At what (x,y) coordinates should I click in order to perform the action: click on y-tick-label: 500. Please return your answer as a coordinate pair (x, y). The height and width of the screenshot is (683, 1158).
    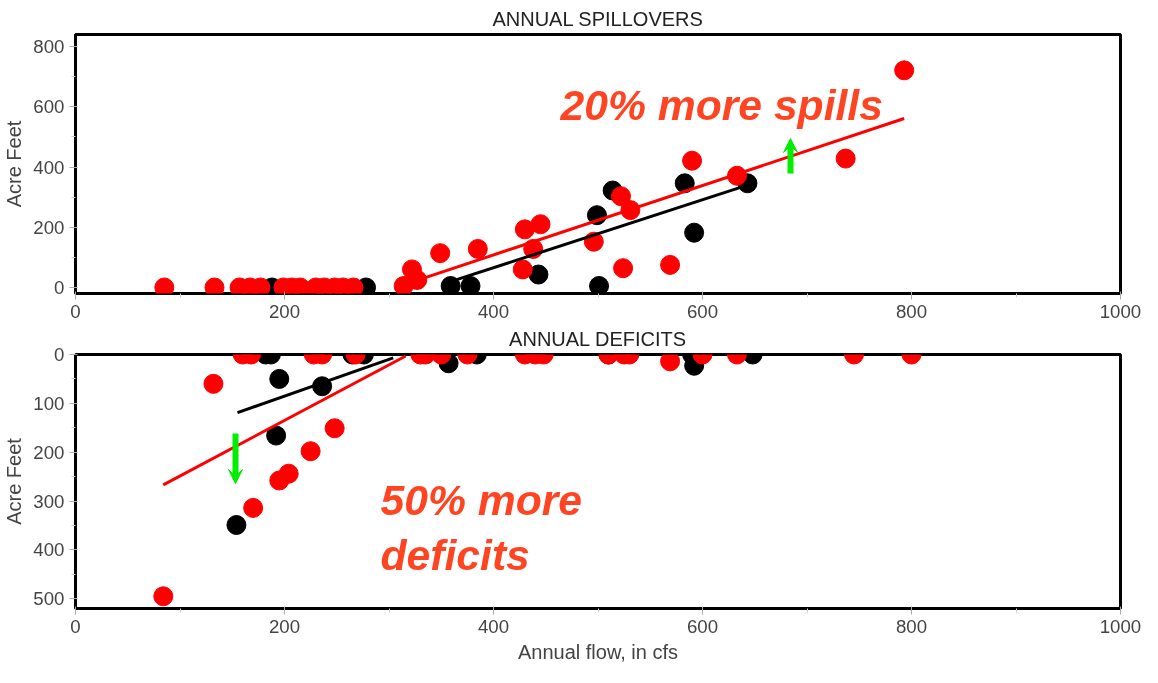
    Looking at the image, I should click on (49, 599).